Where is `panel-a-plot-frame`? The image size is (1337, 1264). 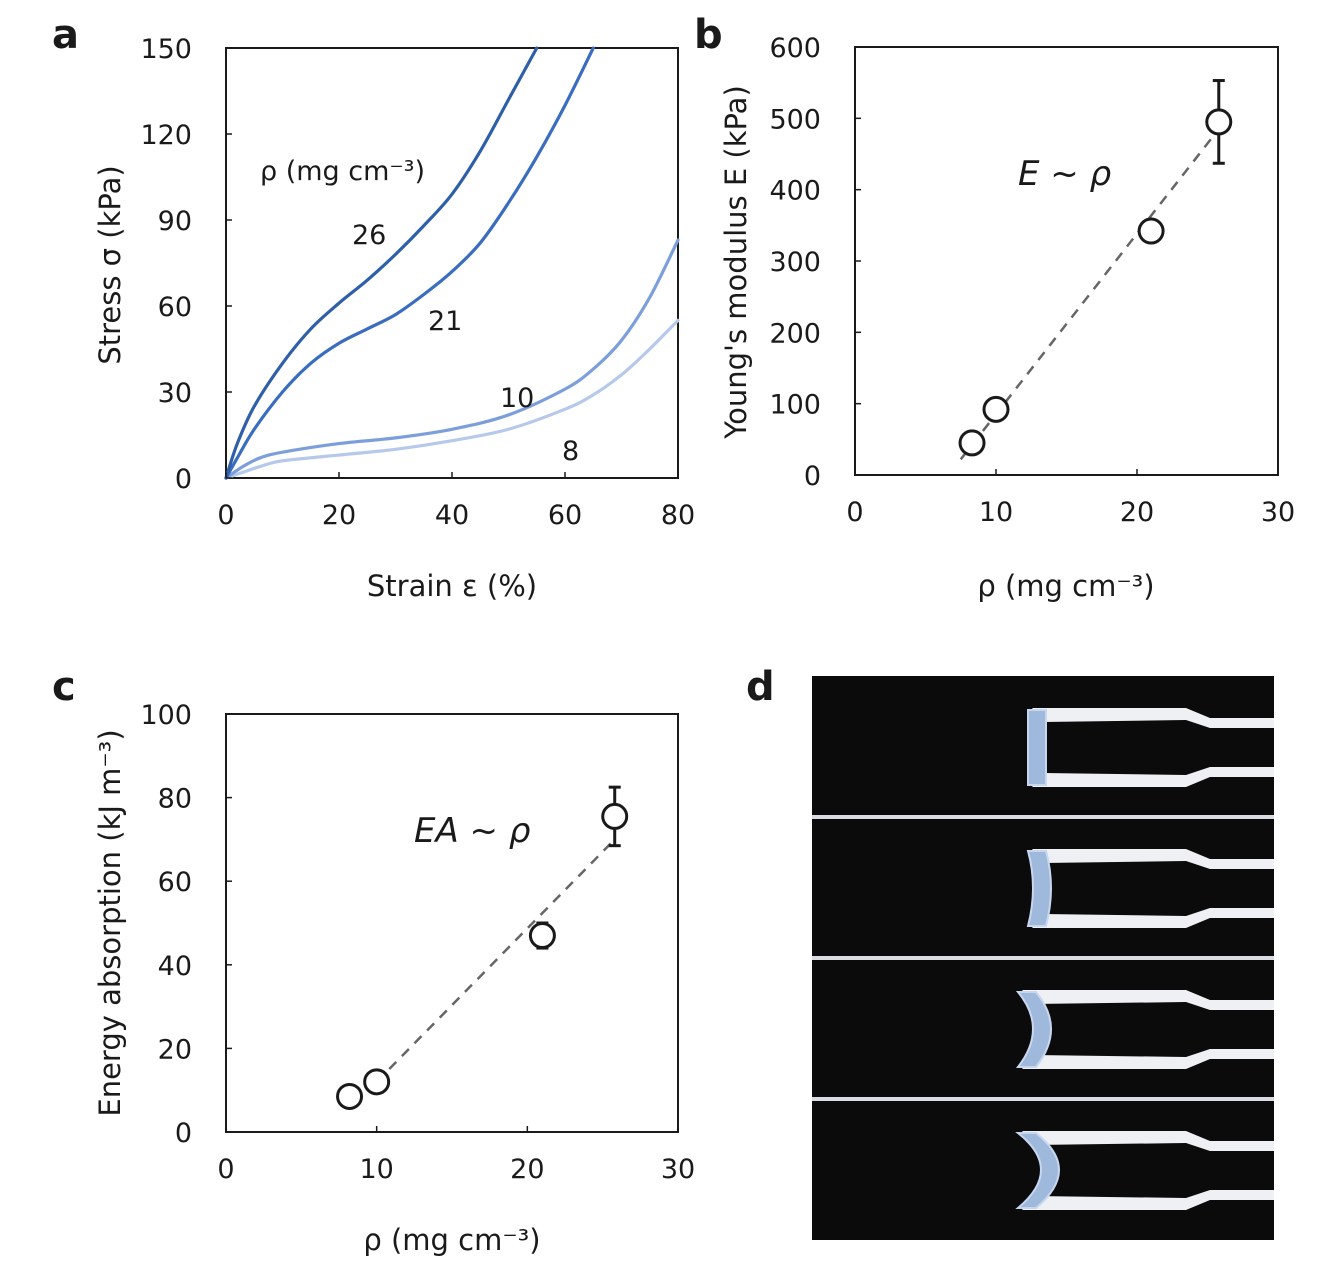
panel-a-plot-frame is located at coordinates (452, 263).